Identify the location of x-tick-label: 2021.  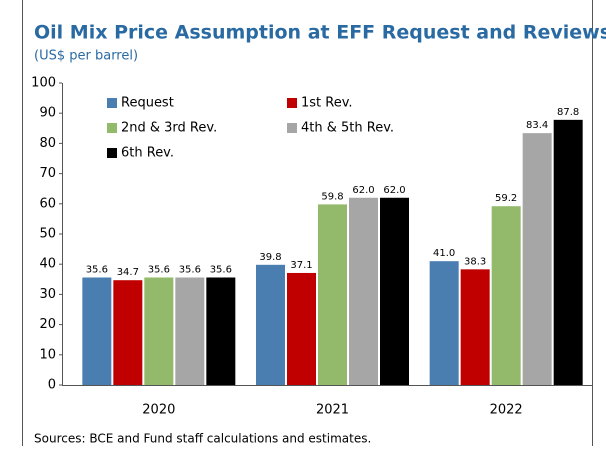
(332, 410).